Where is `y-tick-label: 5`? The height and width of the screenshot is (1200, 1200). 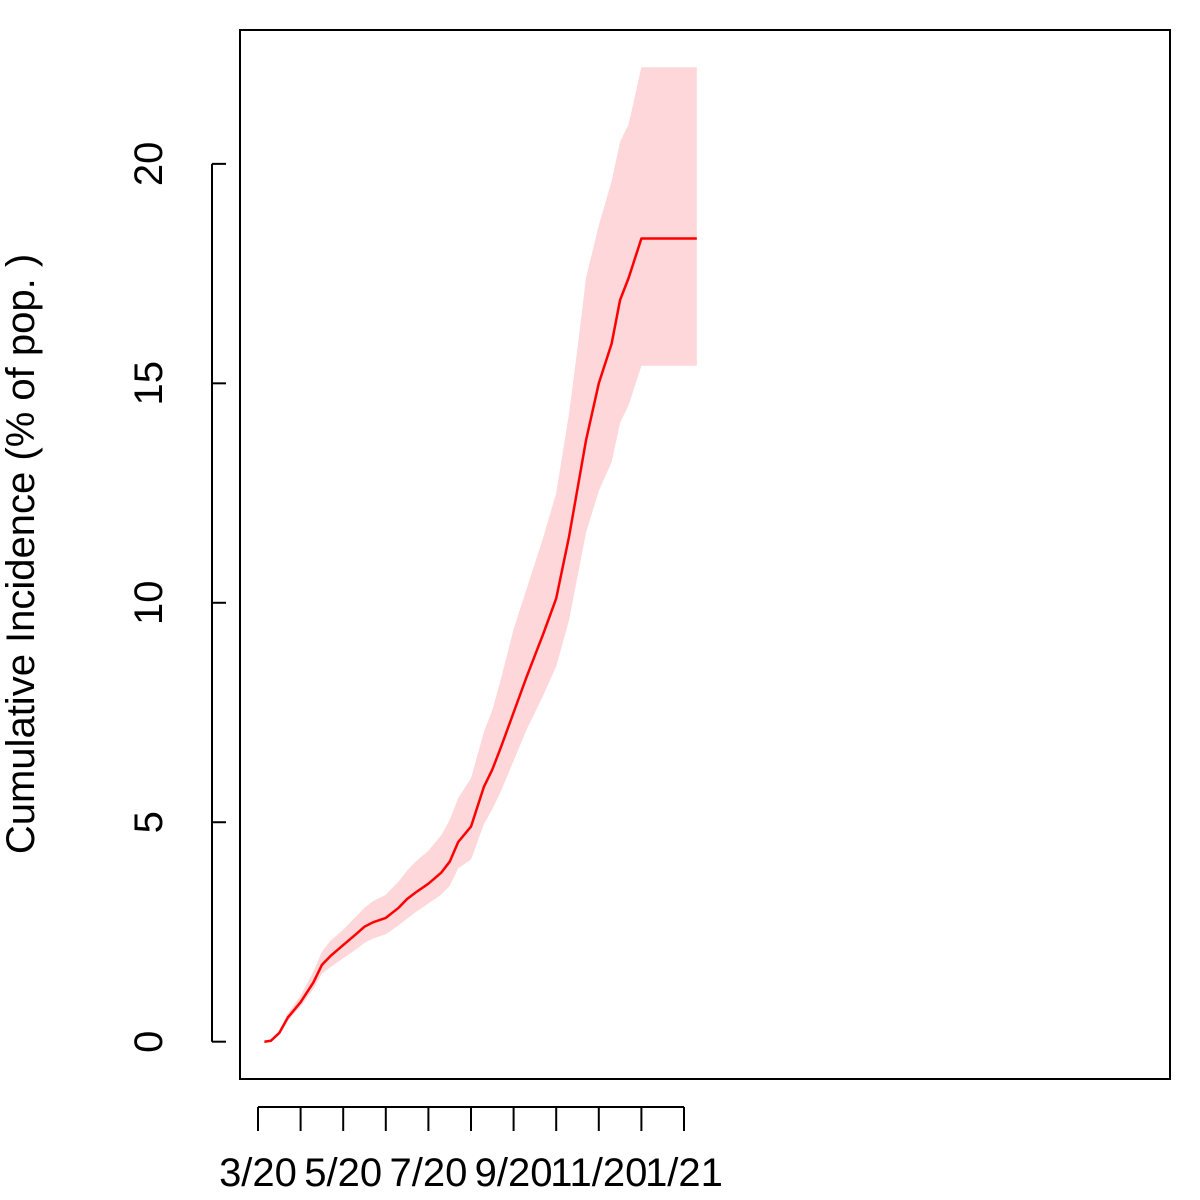
y-tick-label: 5 is located at coordinates (149, 822).